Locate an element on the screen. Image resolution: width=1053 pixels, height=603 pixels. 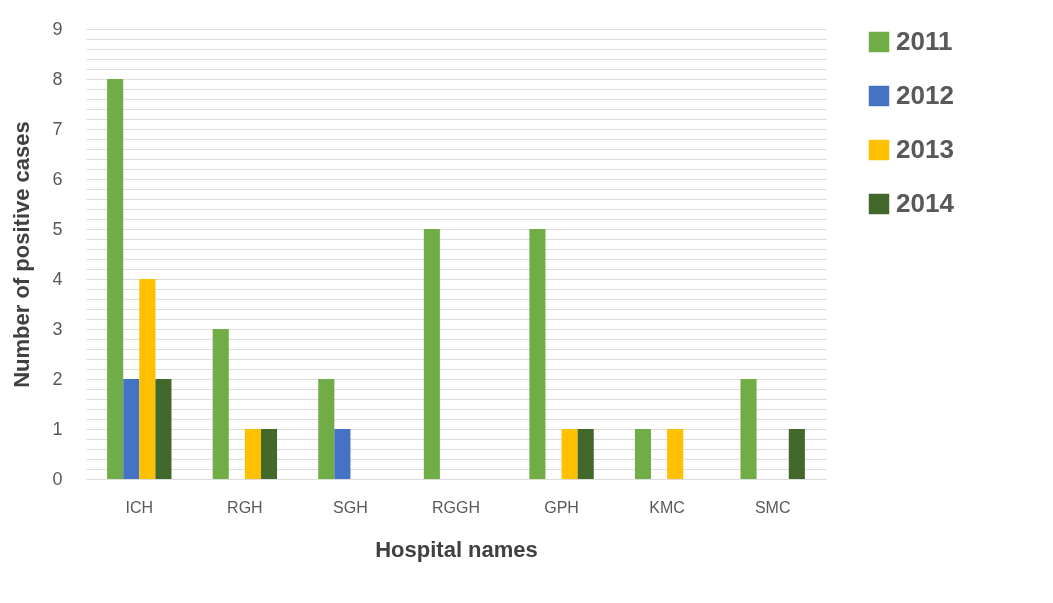
y-tick-label: 6 is located at coordinates (57, 178).